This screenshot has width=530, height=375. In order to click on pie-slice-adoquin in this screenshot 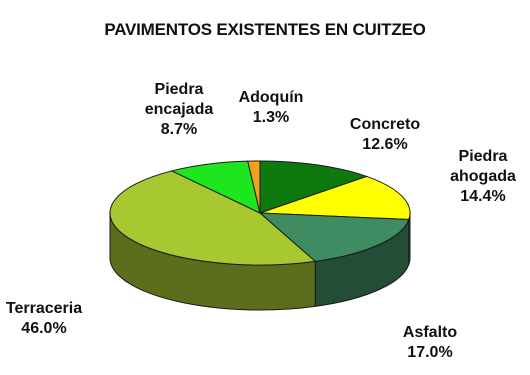, I will do `click(254, 187)`.